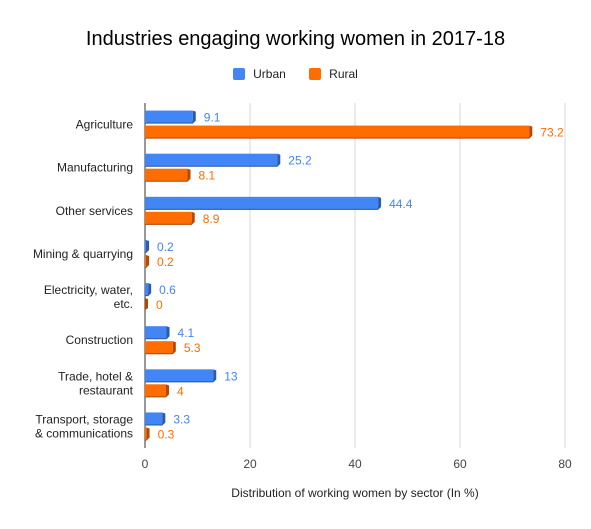 The image size is (591, 529). I want to click on data-label-urban: 4.1, so click(186, 333).